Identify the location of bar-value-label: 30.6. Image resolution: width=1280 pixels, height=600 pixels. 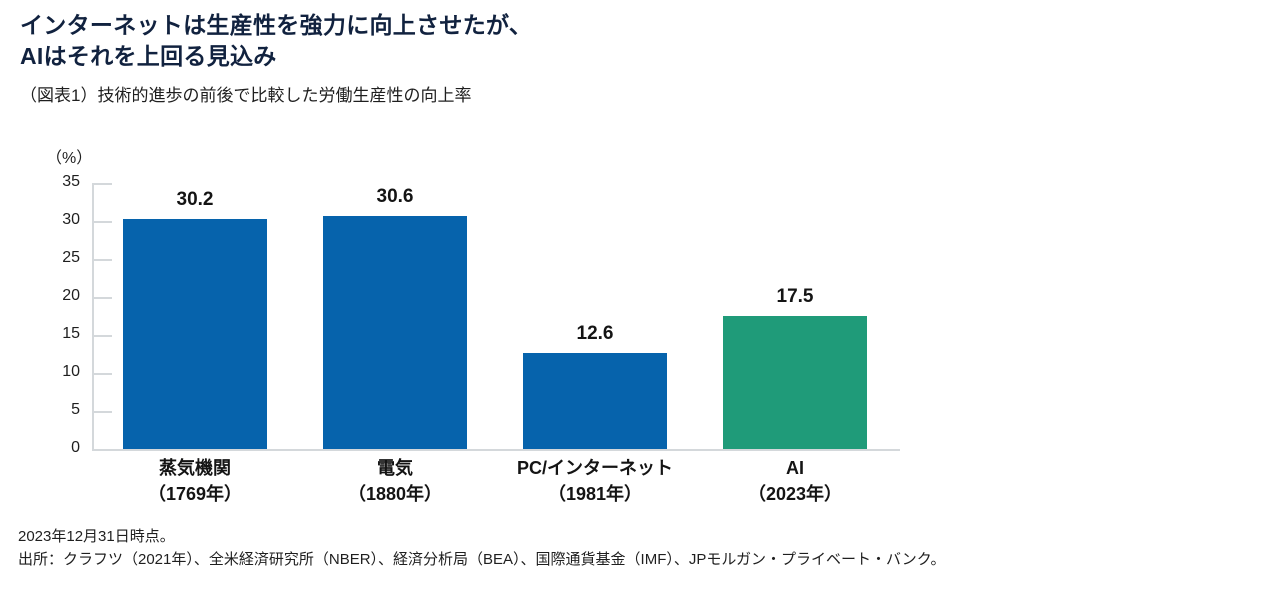
(395, 197).